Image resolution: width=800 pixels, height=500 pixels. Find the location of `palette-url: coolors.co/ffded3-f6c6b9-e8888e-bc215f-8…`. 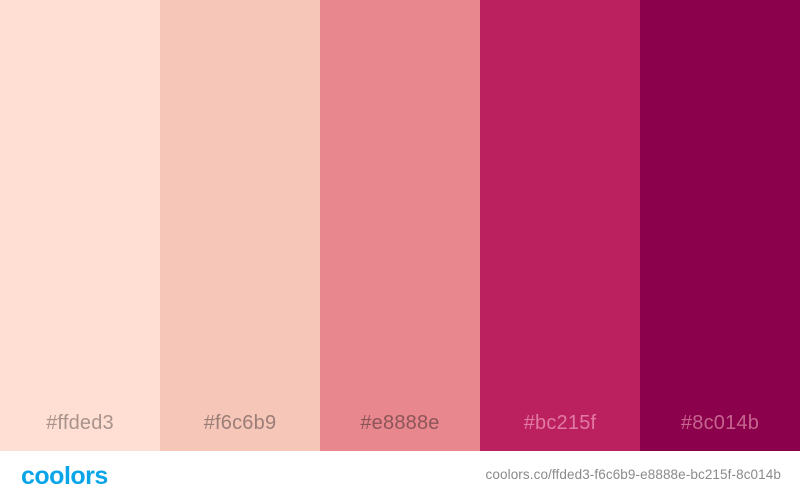

palette-url: coolors.co/ffded3-f6c6b9-e8888e-bc215f-8… is located at coordinates (633, 474).